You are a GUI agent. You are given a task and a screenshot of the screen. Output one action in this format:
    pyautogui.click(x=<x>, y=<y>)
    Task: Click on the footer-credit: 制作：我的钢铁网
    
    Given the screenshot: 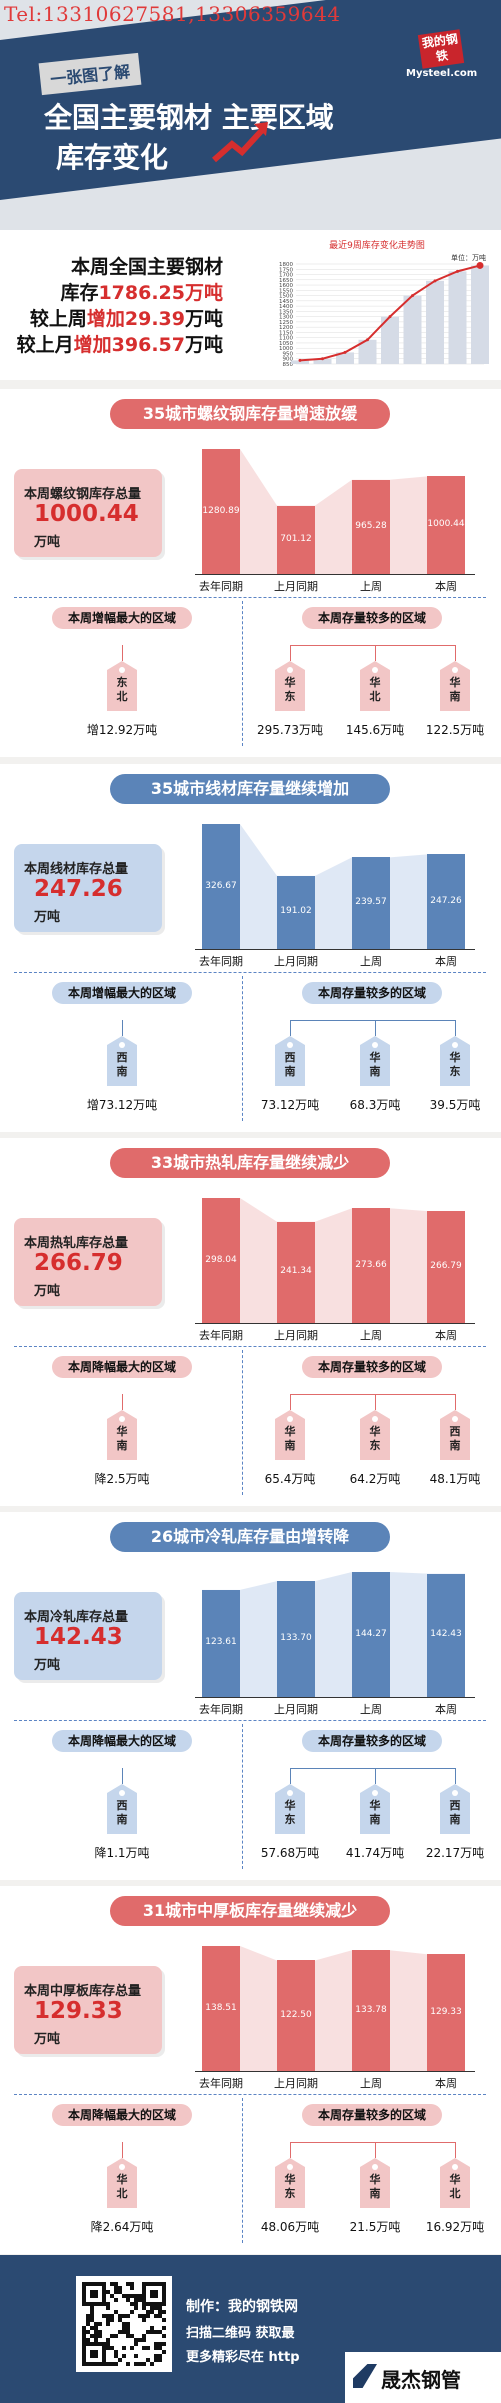 What is the action you would take?
    pyautogui.click(x=242, y=2307)
    